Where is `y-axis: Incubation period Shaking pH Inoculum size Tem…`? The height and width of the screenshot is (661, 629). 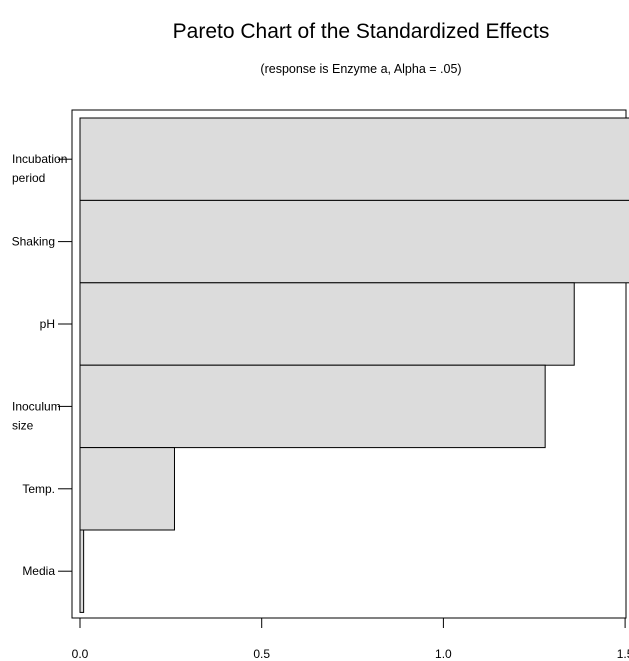 y-axis: Incubation period Shaking pH Inoculum size Tem… is located at coordinates (42, 365).